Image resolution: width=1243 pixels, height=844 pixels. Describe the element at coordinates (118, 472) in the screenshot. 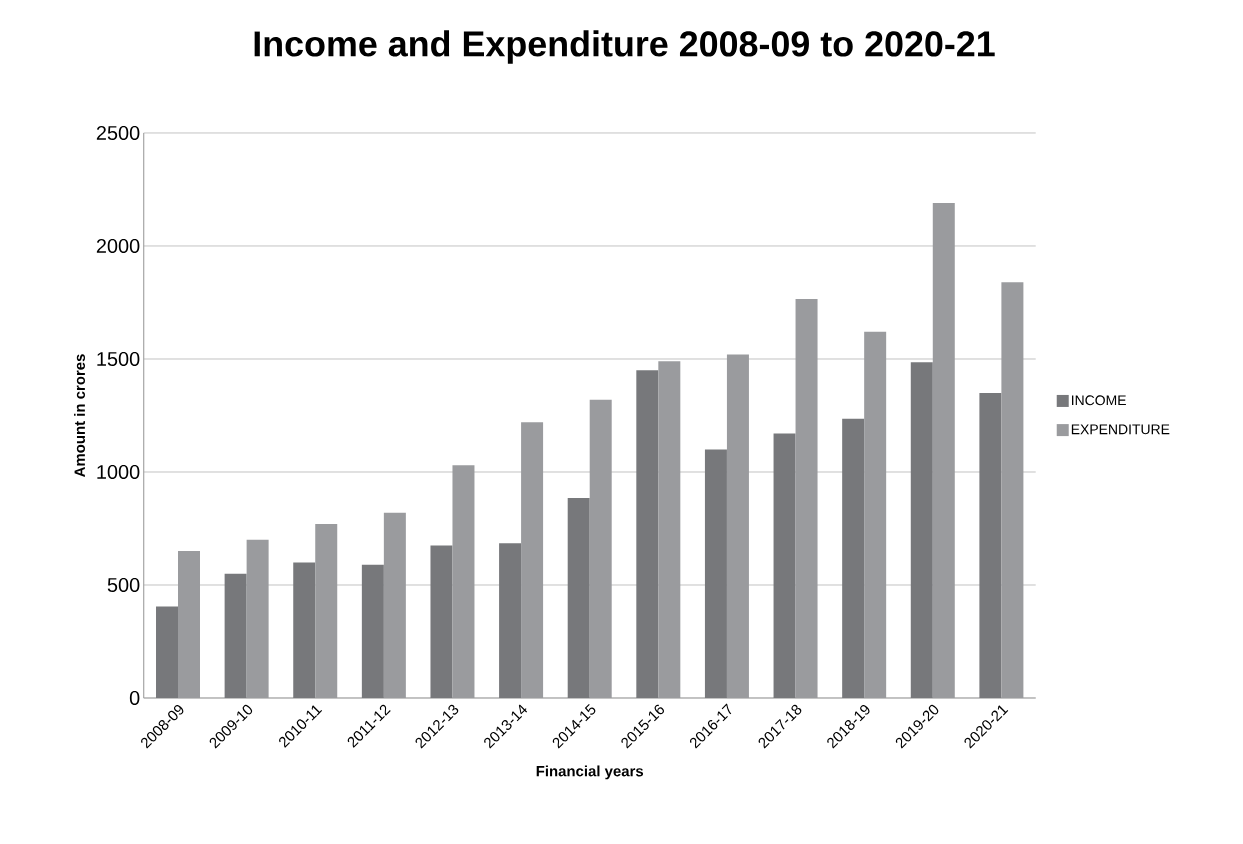

I see `y-tick-label: 1000` at that location.